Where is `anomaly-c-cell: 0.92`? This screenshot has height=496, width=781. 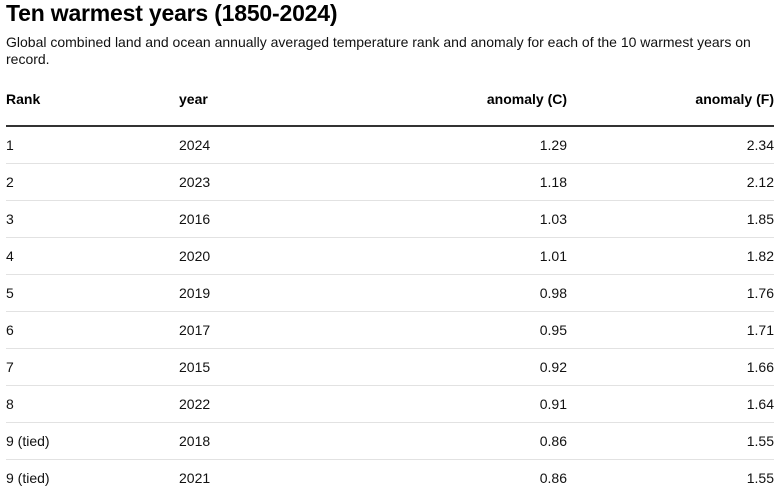 anomaly-c-cell: 0.92 is located at coordinates (466, 367).